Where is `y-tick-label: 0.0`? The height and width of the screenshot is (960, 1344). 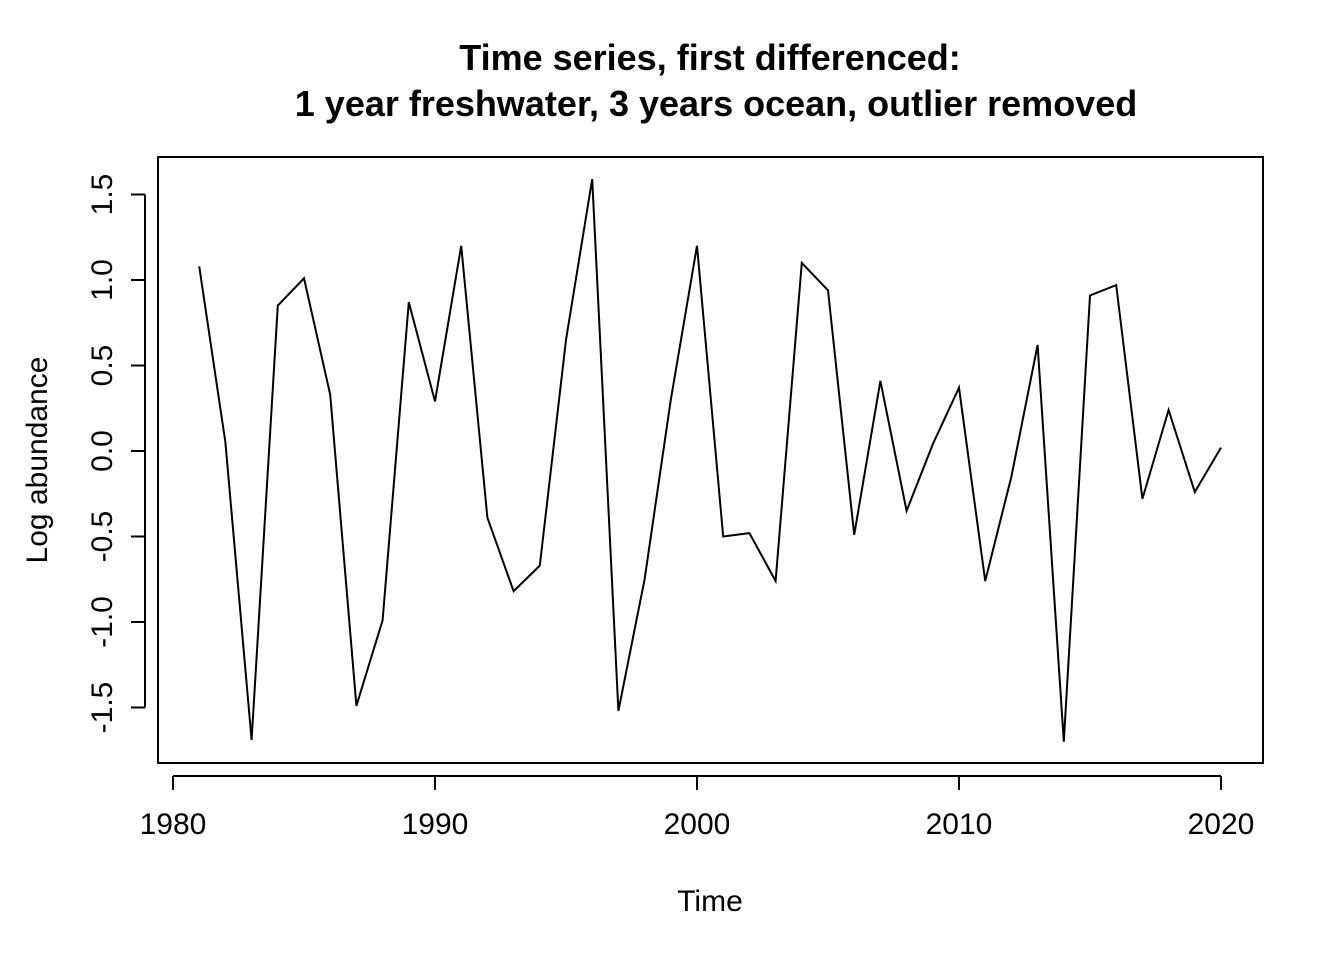 y-tick-label: 0.0 is located at coordinates (102, 451).